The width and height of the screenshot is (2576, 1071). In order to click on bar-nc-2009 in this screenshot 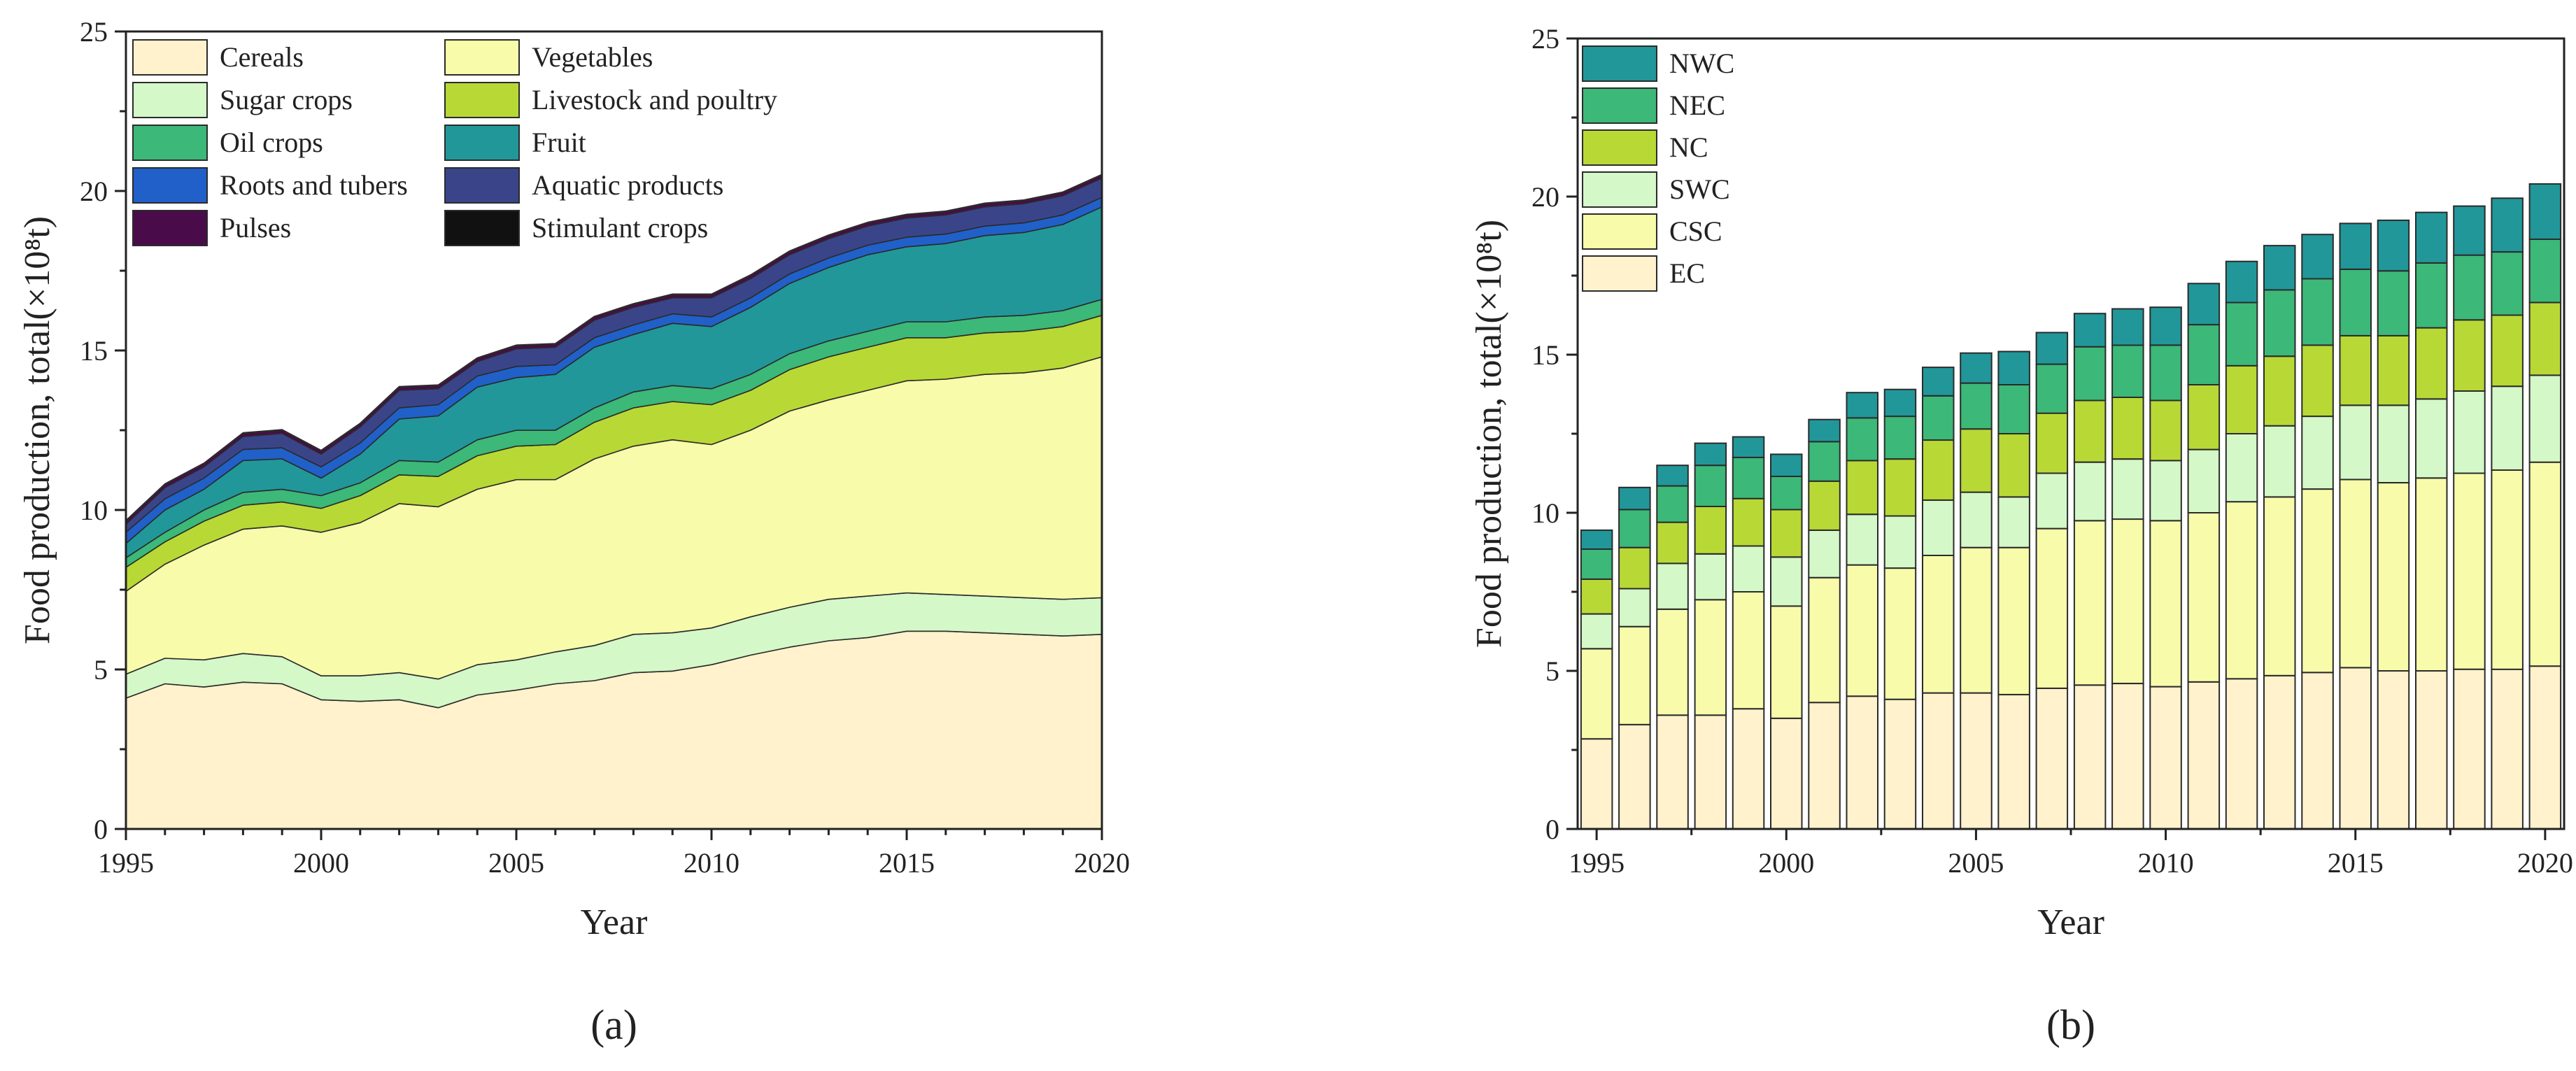, I will do `click(2127, 429)`.